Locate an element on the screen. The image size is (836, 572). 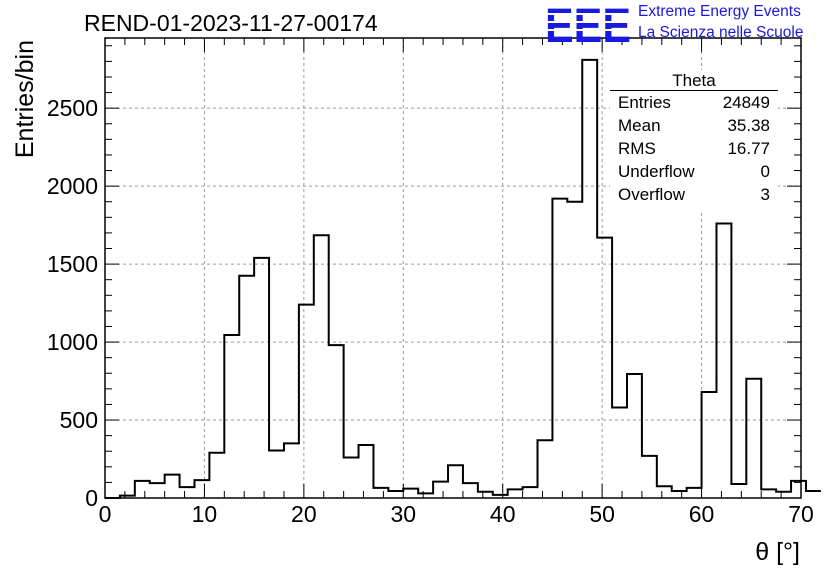
y-tick-label: 1500 is located at coordinates (72, 264).